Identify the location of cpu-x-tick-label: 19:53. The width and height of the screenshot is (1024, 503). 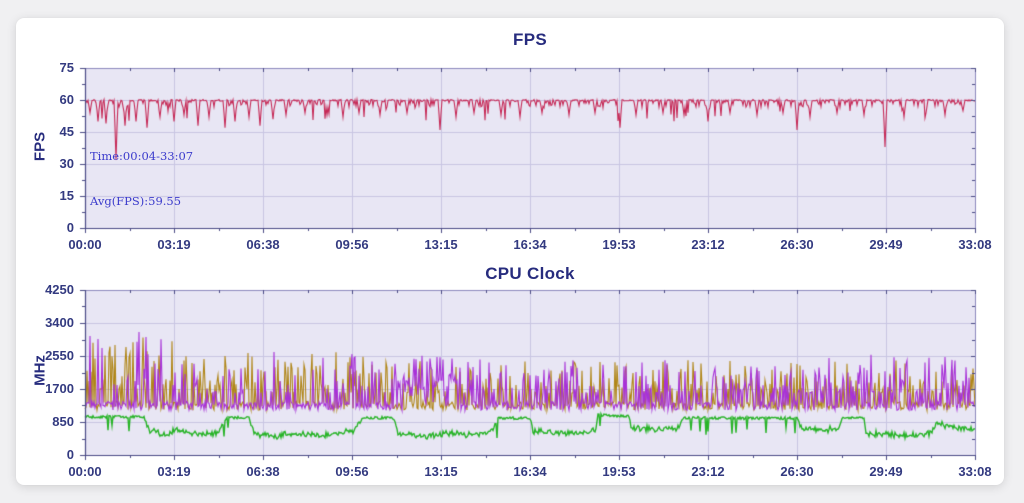
(619, 471).